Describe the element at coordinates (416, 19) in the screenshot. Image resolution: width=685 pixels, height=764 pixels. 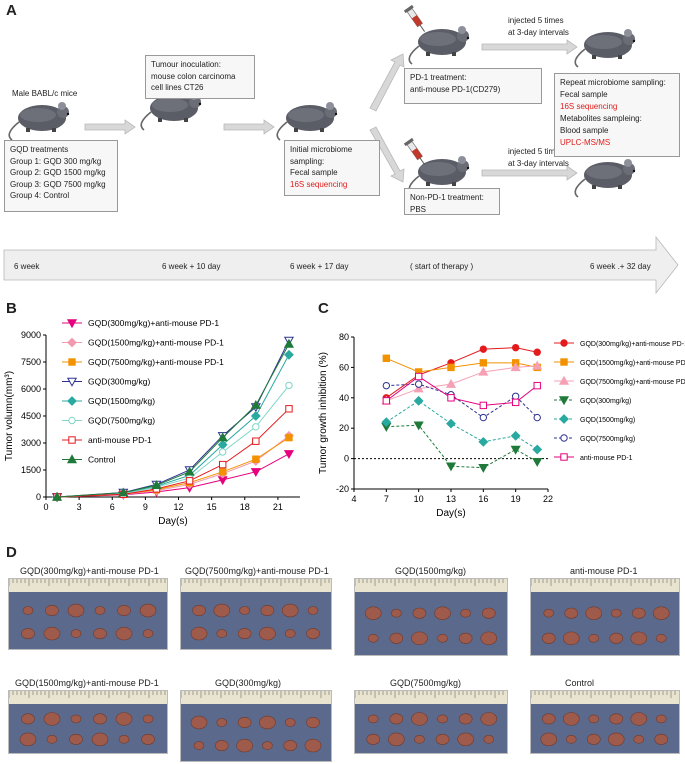
I see `syringe-icon` at that location.